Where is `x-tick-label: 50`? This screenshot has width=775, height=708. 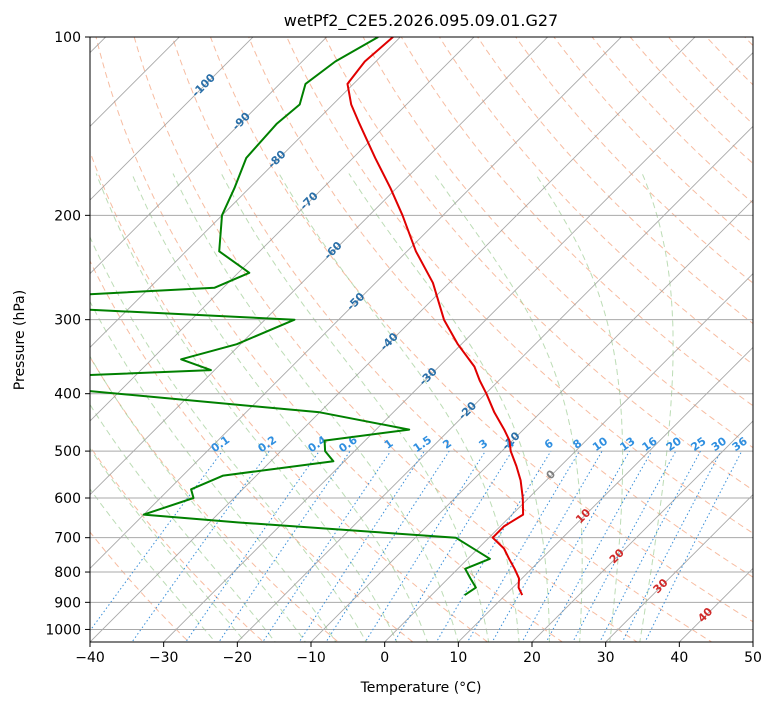 x-tick-label: 50 is located at coordinates (753, 658).